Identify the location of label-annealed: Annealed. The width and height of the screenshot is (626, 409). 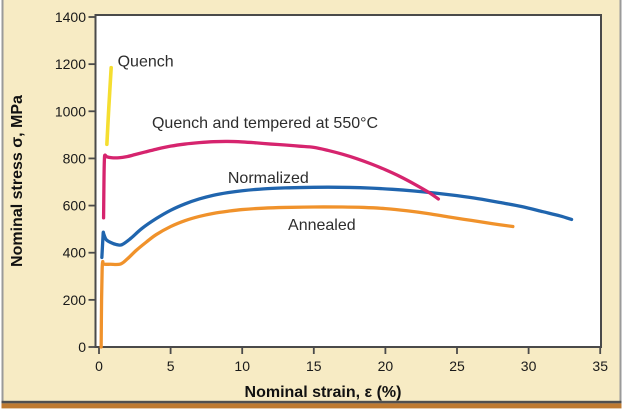
(322, 225).